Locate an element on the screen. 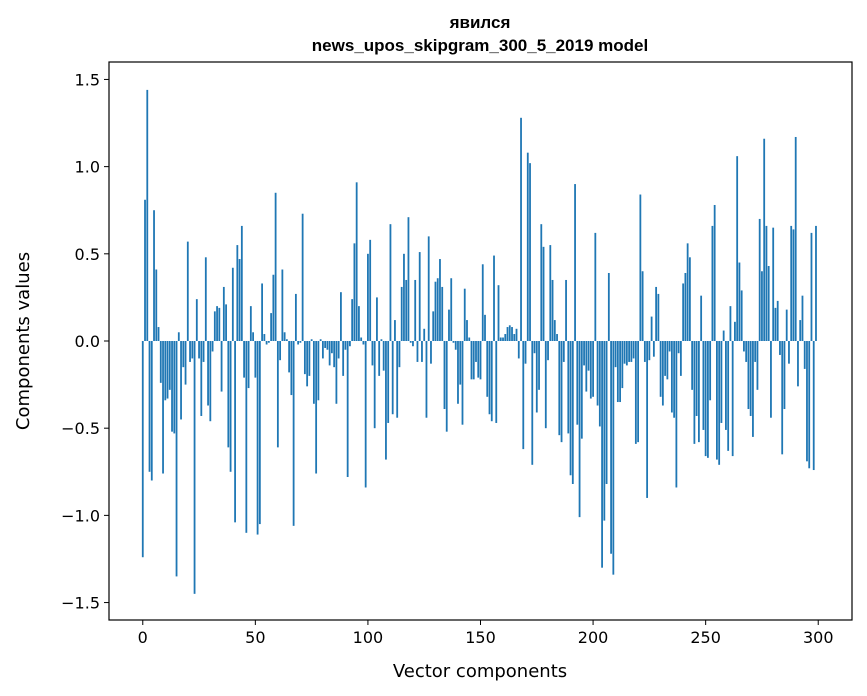  x-tick-label: 150 is located at coordinates (480, 637).